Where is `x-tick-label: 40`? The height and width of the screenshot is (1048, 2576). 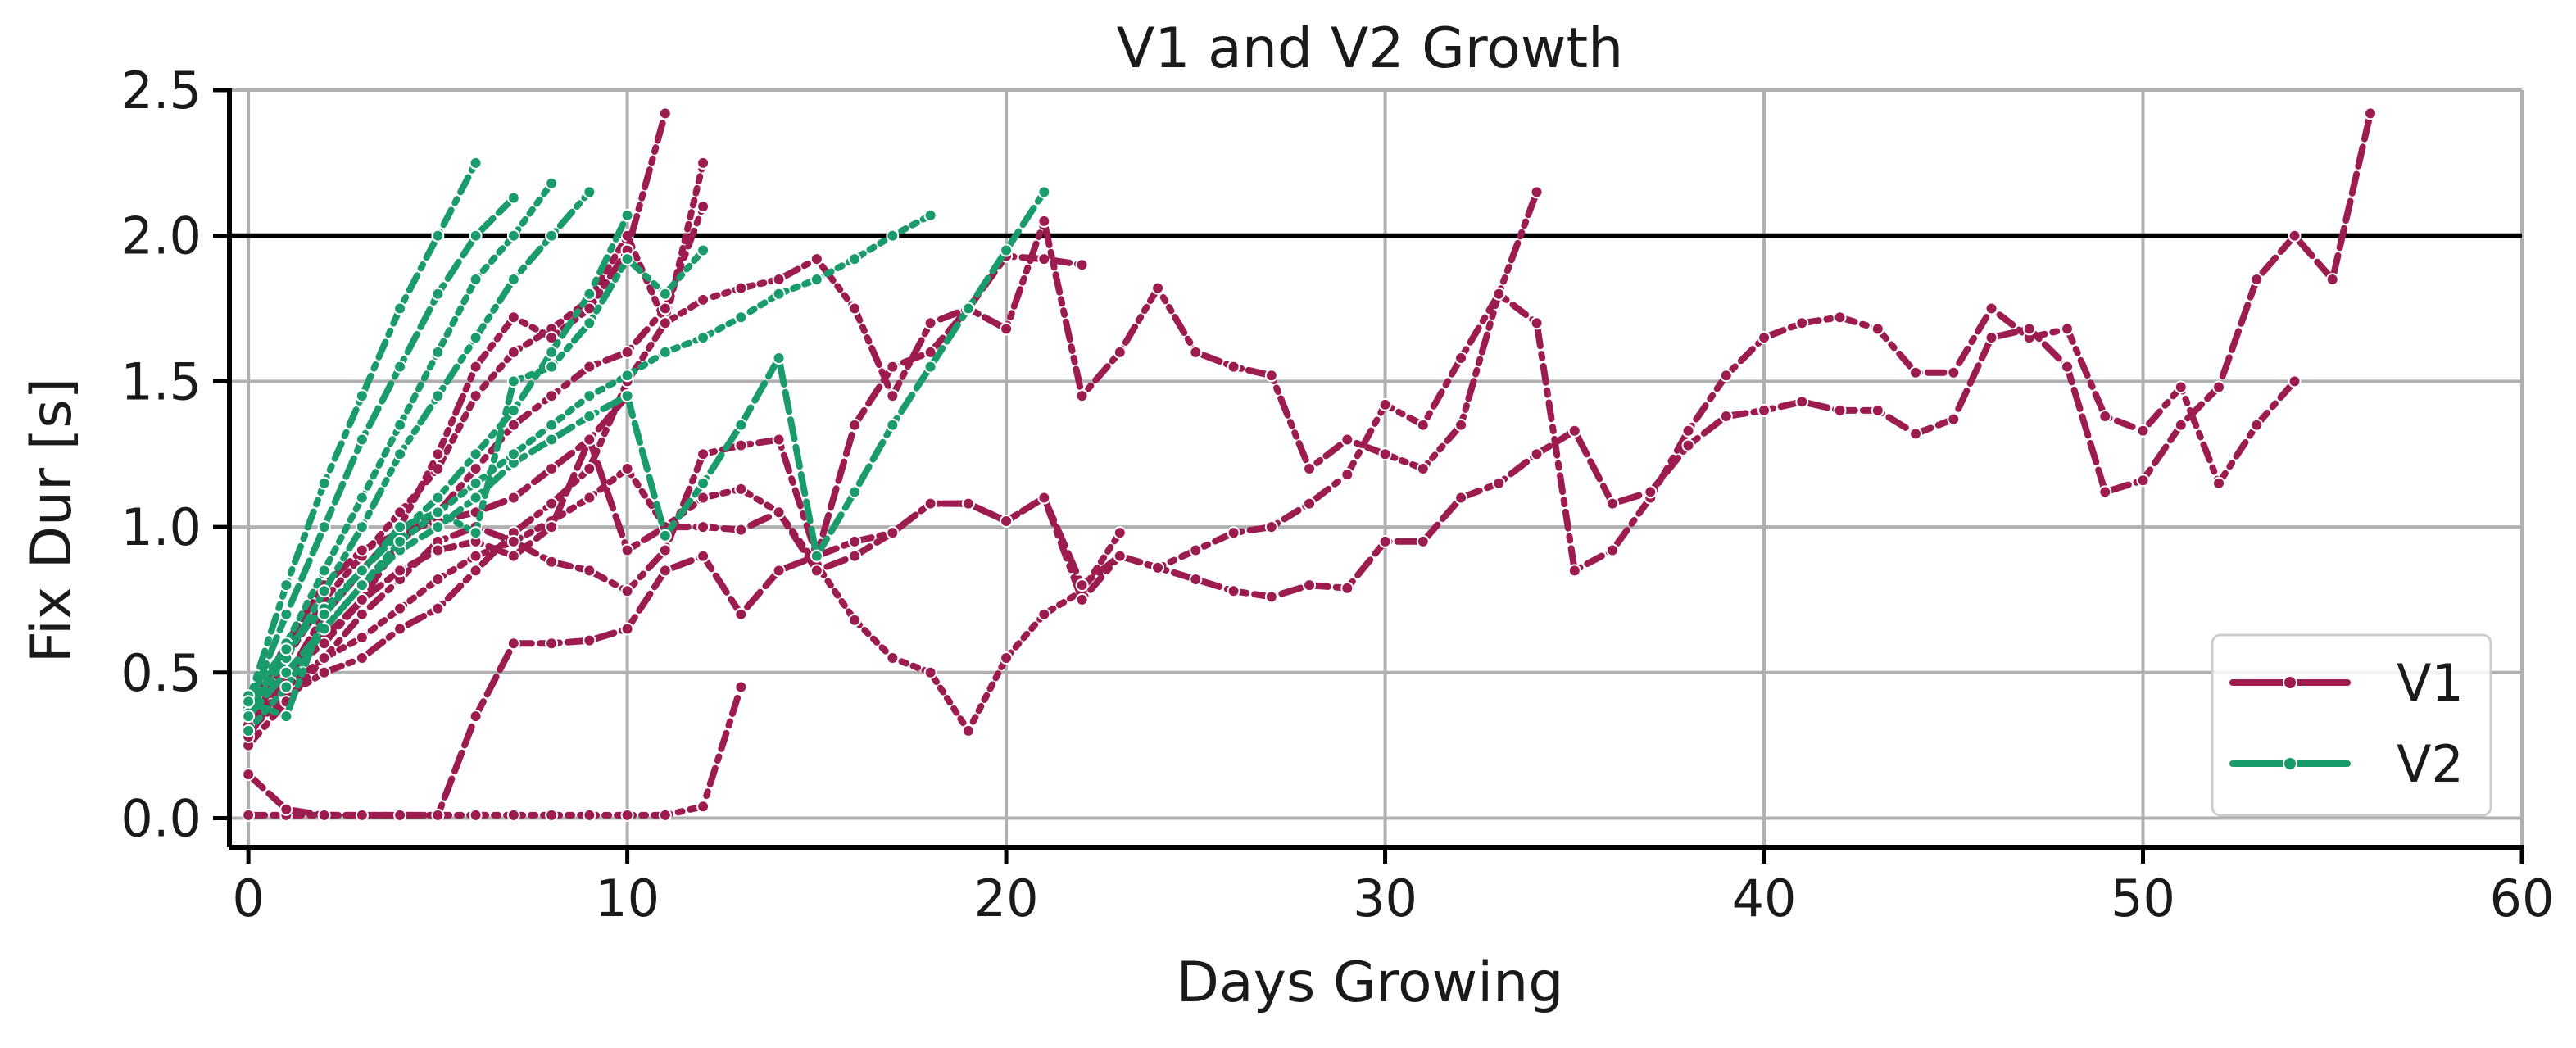 x-tick-label: 40 is located at coordinates (1764, 899).